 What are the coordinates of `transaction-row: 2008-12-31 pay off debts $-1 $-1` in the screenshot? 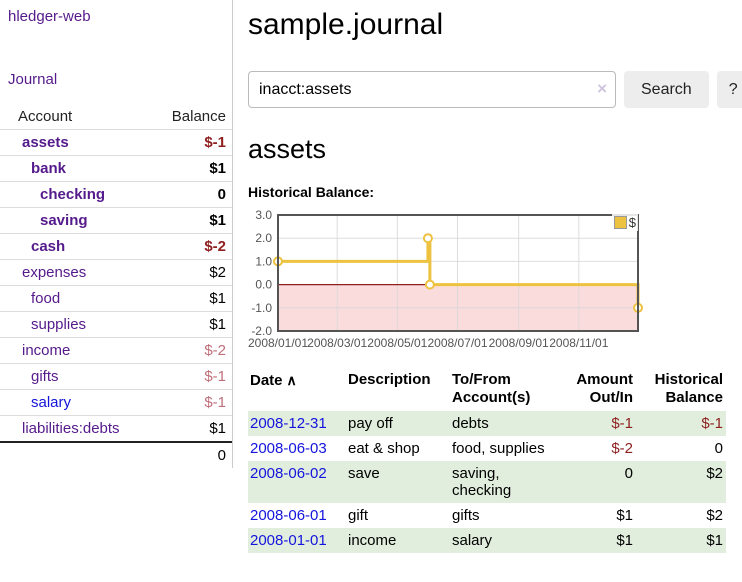 It's located at (487, 423).